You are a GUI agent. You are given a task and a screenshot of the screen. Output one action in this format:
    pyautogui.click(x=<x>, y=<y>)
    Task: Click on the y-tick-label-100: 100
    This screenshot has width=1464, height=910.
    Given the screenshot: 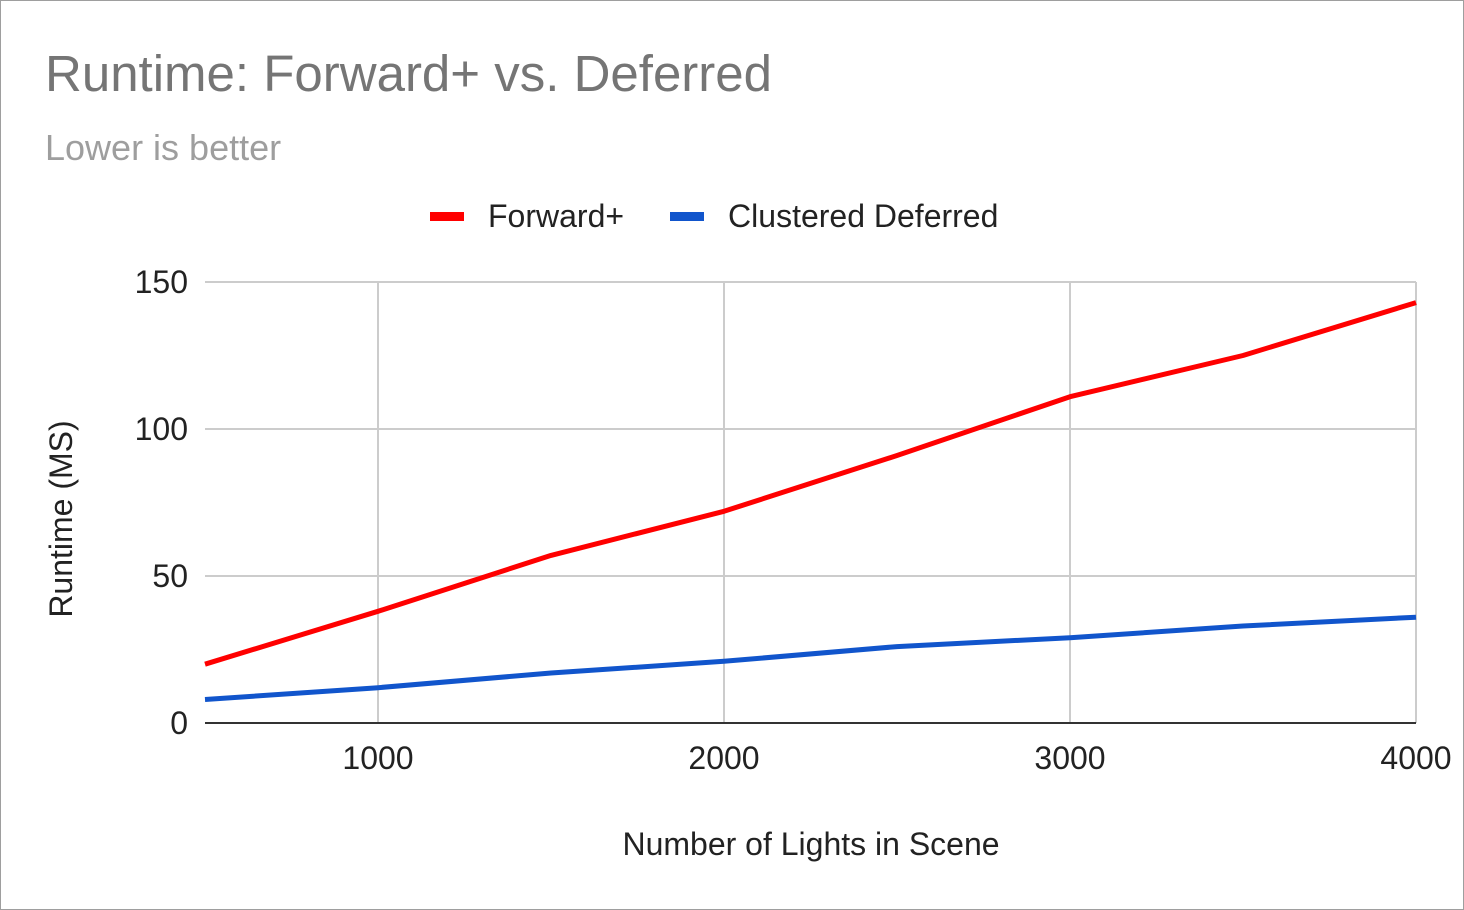 What is the action you would take?
    pyautogui.click(x=161, y=429)
    